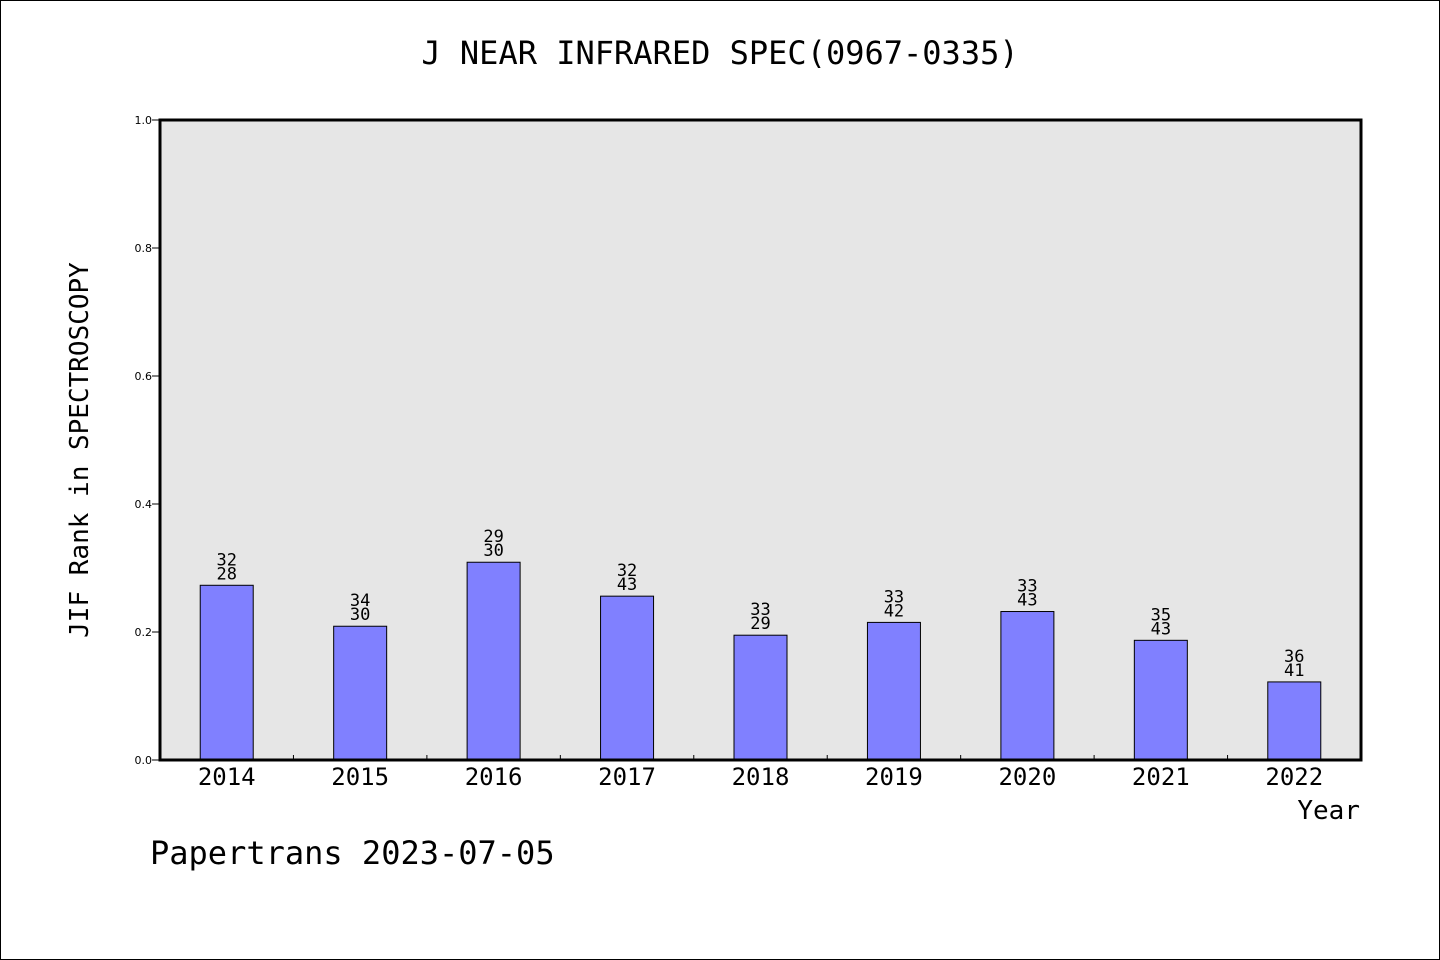  Describe the element at coordinates (493, 537) in the screenshot. I see `bar-label-top: 29` at that location.